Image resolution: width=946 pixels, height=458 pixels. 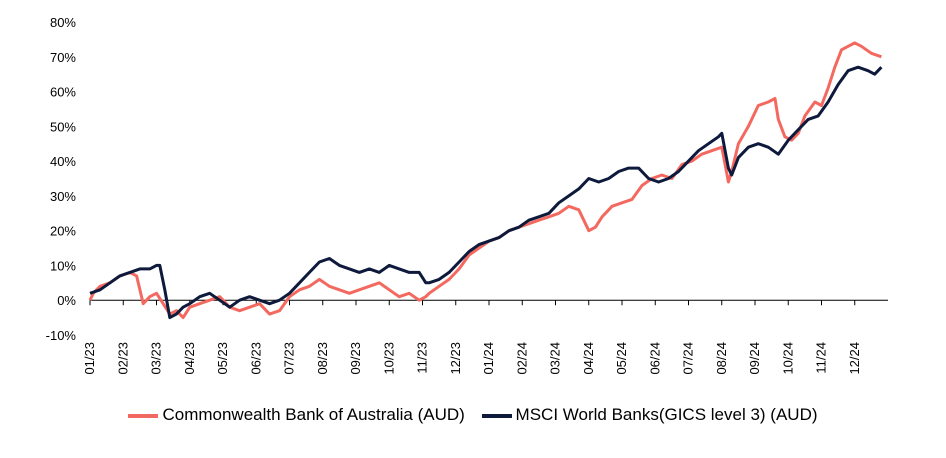 I want to click on x-tick-label: 03/24, so click(x=555, y=358).